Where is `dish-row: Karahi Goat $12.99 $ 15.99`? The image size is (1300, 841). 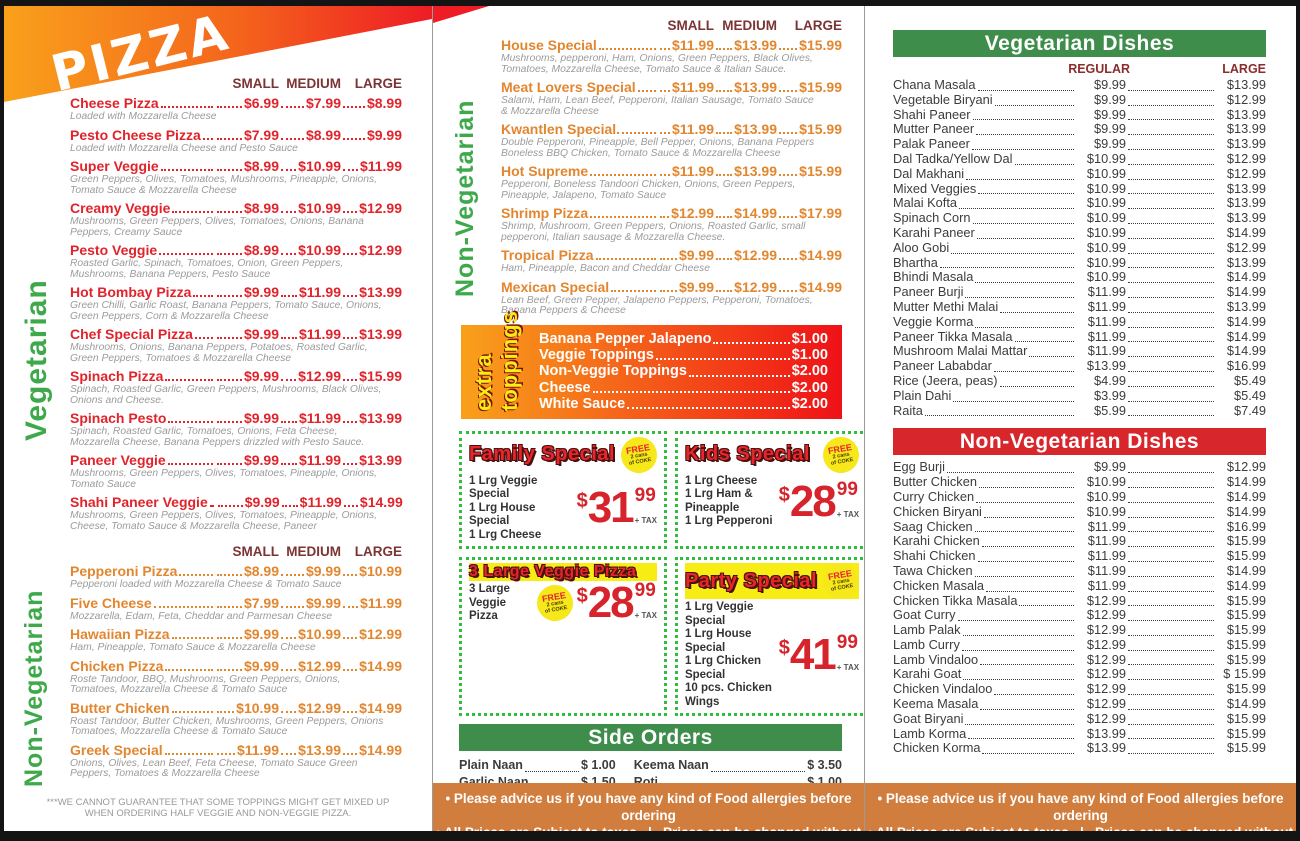
dish-row: Karahi Goat $12.99 $ 15.99 is located at coordinates (1079, 674).